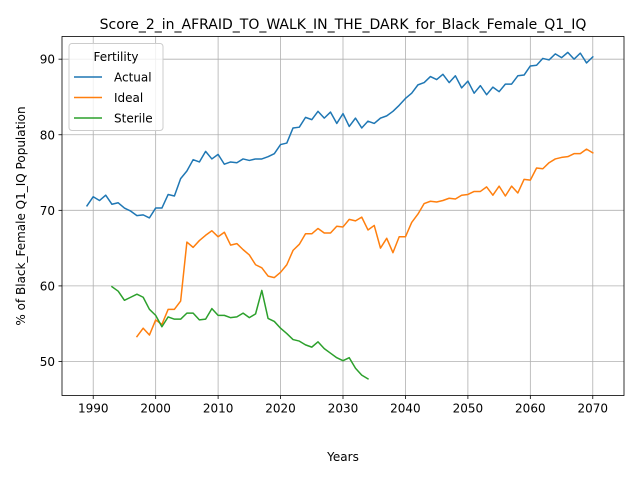  Describe the element at coordinates (468, 409) in the screenshot. I see `x-tick-label: 2050` at that location.